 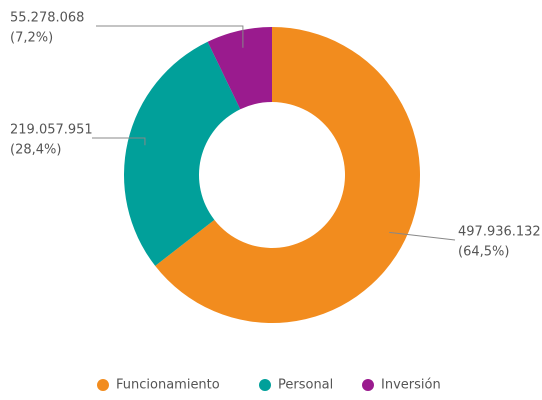 I want to click on legend-label: Inversión, so click(x=411, y=385).